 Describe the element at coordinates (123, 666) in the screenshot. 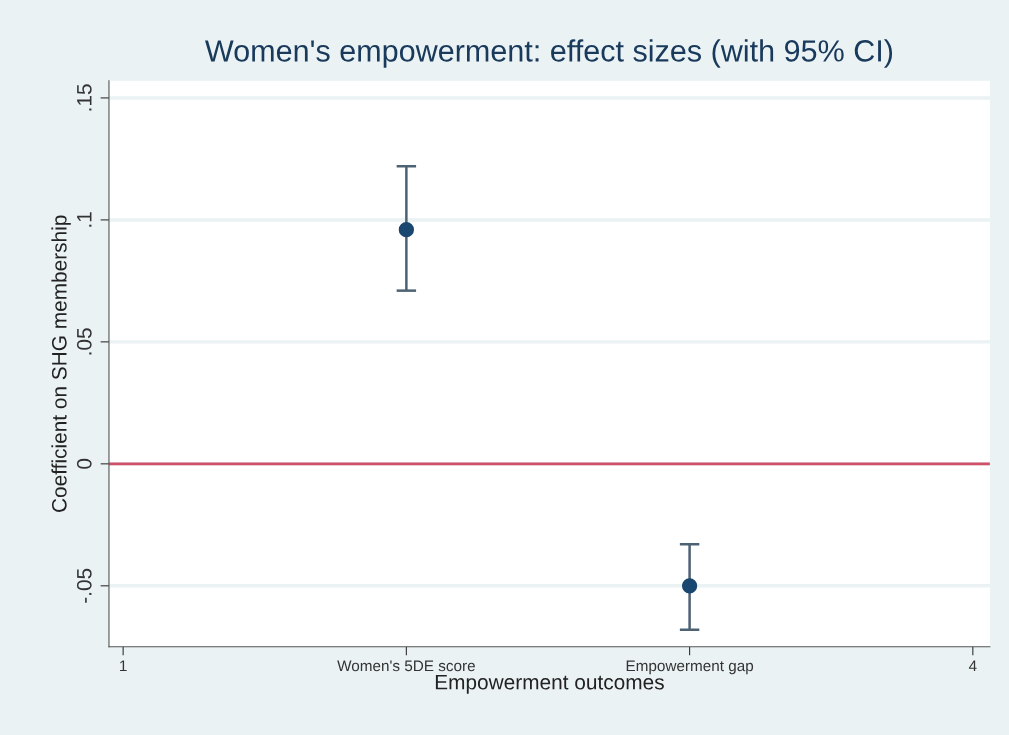

I see `x-tick-label: 1` at that location.